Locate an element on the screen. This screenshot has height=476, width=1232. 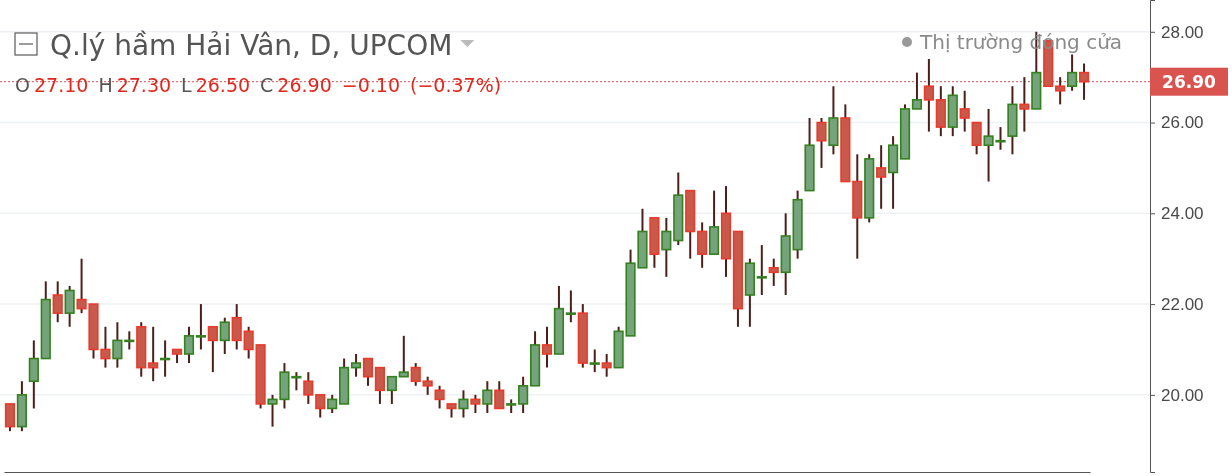
y-tick-label: 28.00 is located at coordinates (1182, 32).